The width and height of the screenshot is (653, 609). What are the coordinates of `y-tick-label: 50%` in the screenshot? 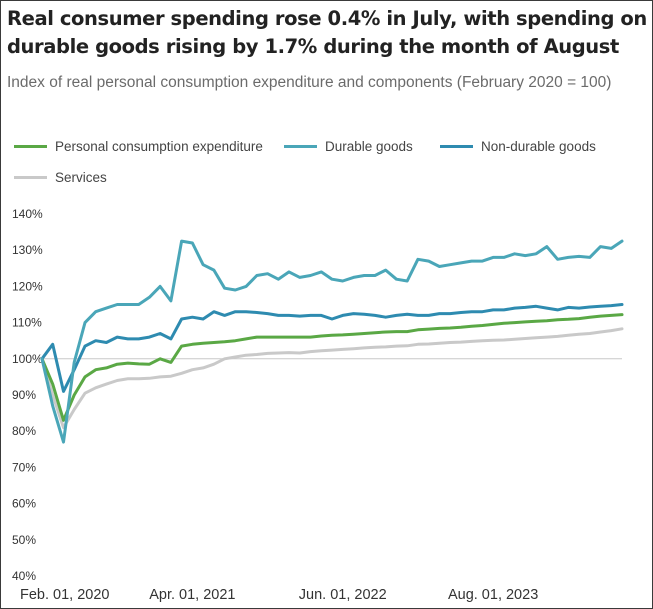 It's located at (24, 540).